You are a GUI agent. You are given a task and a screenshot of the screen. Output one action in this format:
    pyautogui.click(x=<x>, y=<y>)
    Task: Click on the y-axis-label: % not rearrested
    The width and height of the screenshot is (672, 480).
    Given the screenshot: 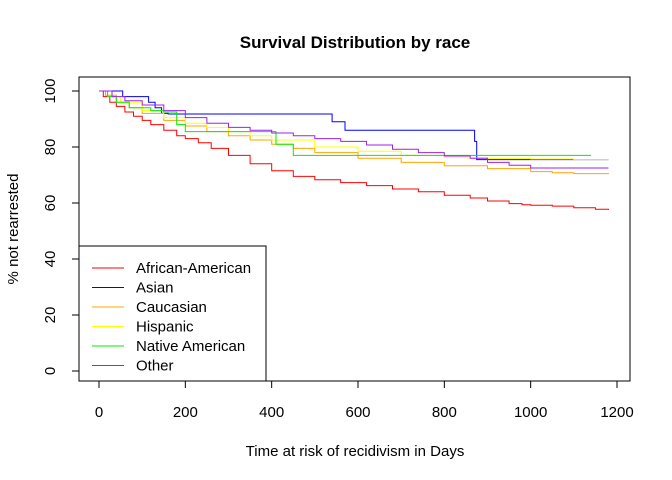 What is the action you would take?
    pyautogui.click(x=13, y=229)
    